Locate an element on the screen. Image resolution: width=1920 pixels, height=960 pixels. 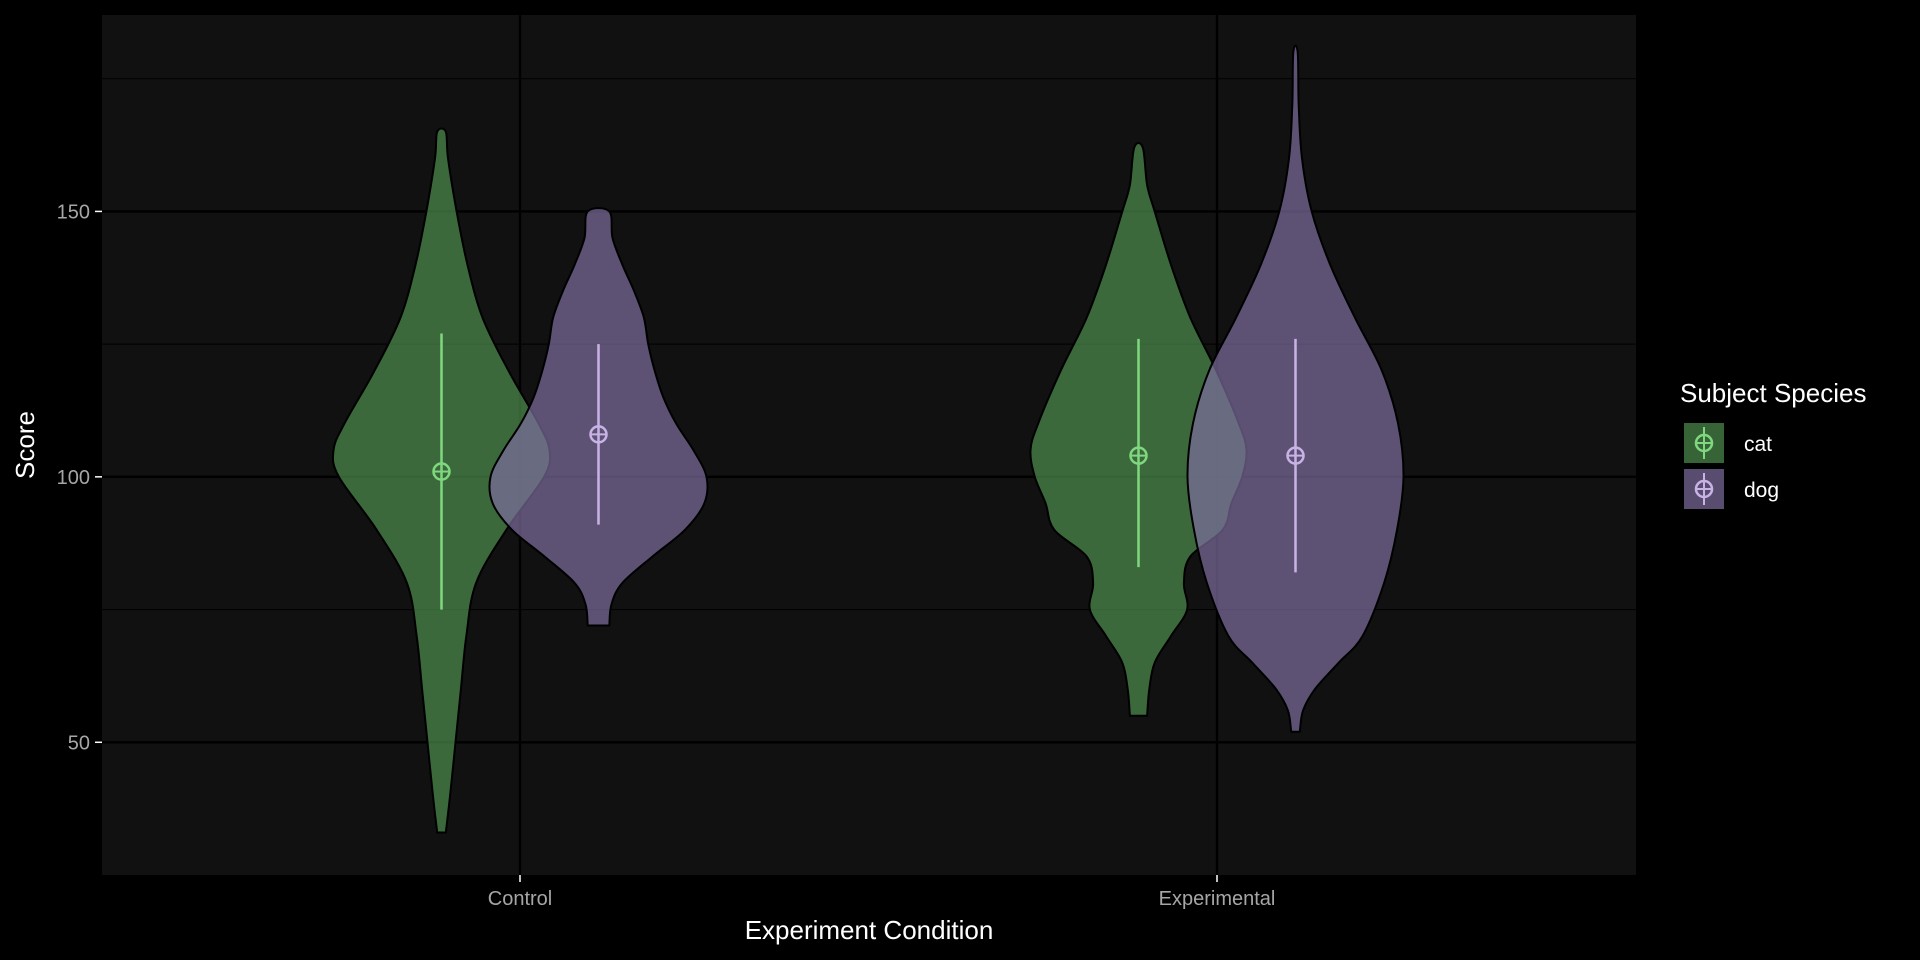
legend-label-dog: dog is located at coordinates (1761, 490).